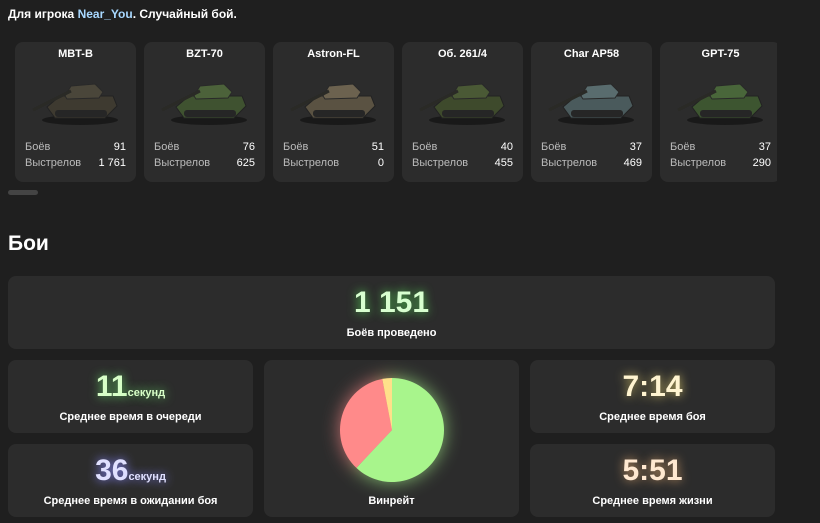 This screenshot has width=820, height=523. I want to click on battles-value: 40, so click(506, 147).